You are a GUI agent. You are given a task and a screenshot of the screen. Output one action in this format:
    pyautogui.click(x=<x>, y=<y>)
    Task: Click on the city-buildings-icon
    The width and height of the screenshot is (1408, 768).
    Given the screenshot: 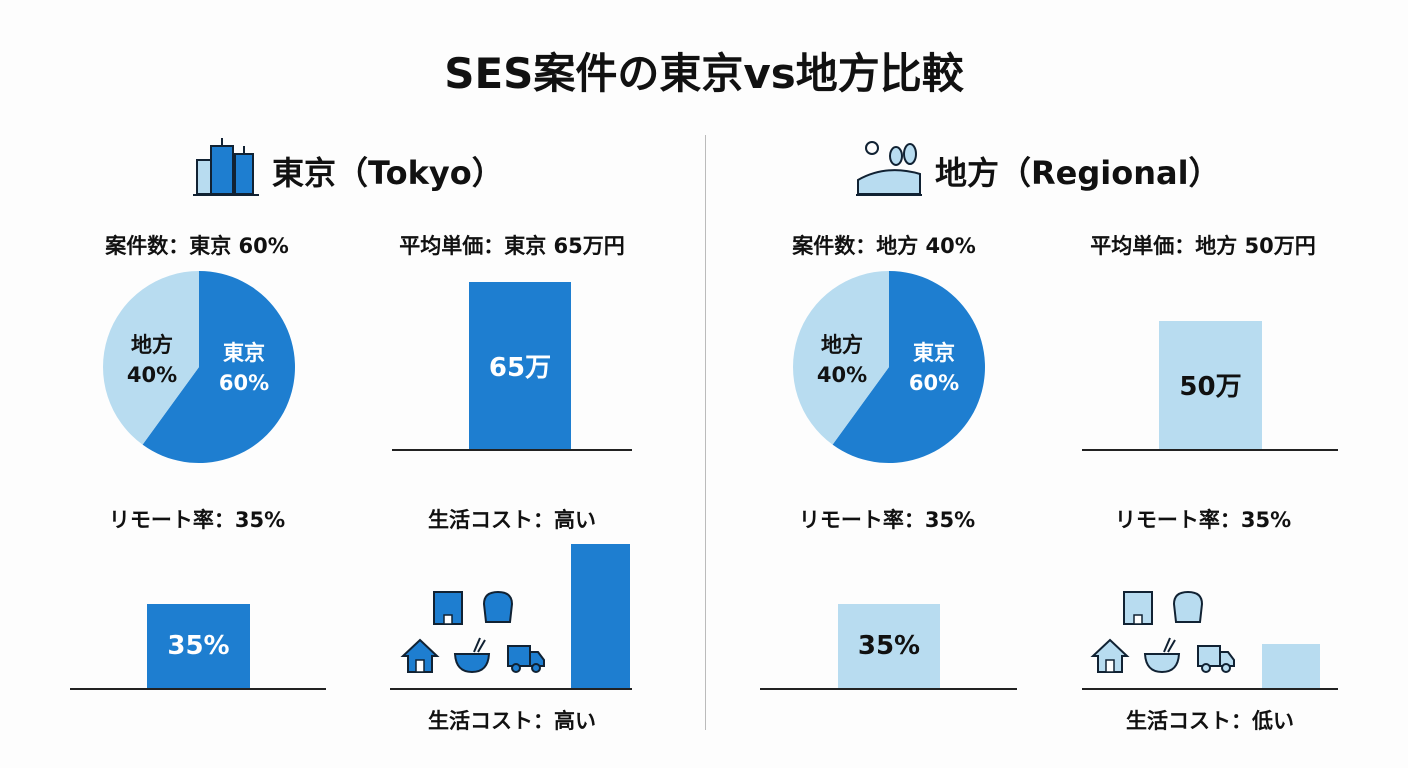 What is the action you would take?
    pyautogui.click(x=226, y=167)
    